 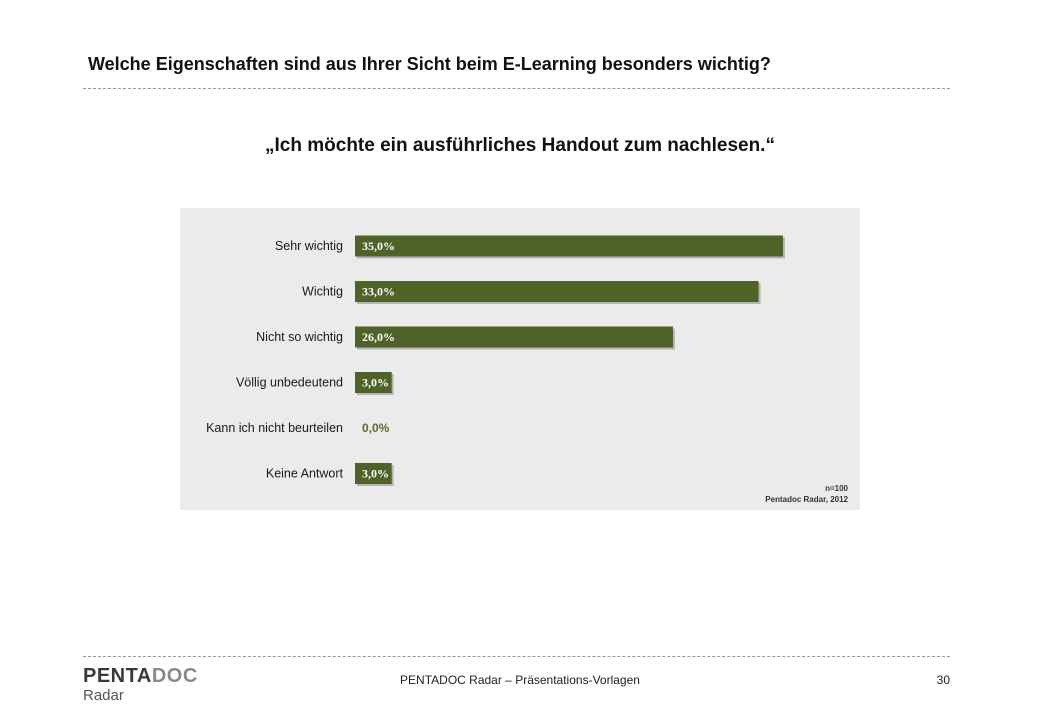 I want to click on title-divider, so click(x=516, y=88).